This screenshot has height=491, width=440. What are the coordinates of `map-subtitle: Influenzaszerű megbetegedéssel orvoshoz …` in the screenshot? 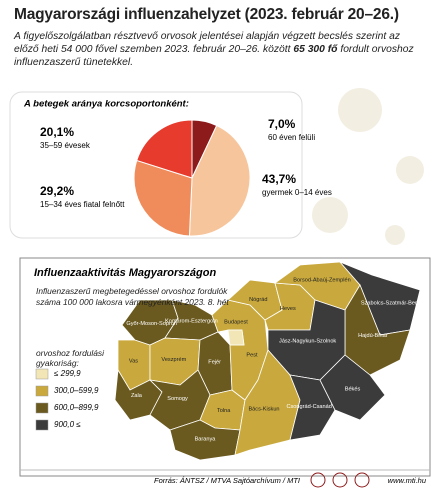 It's located at (132, 296).